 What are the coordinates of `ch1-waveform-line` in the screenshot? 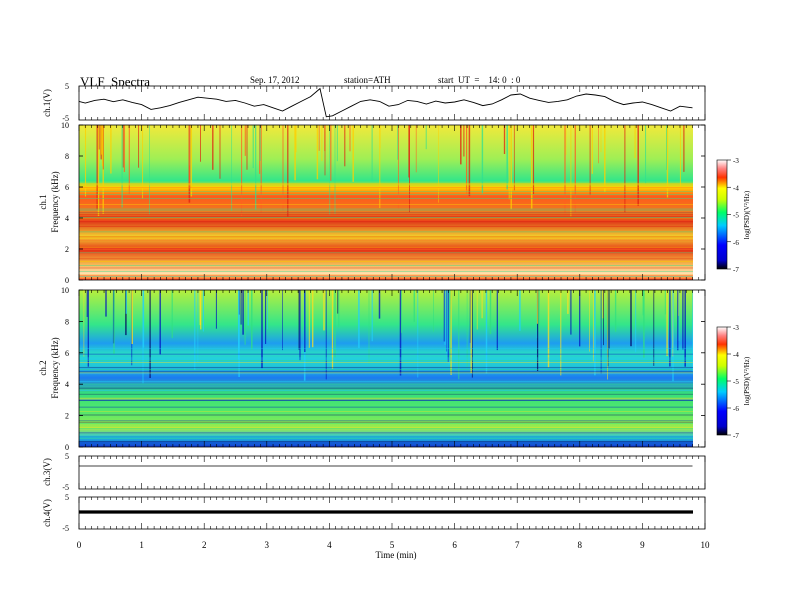 It's located at (385, 102).